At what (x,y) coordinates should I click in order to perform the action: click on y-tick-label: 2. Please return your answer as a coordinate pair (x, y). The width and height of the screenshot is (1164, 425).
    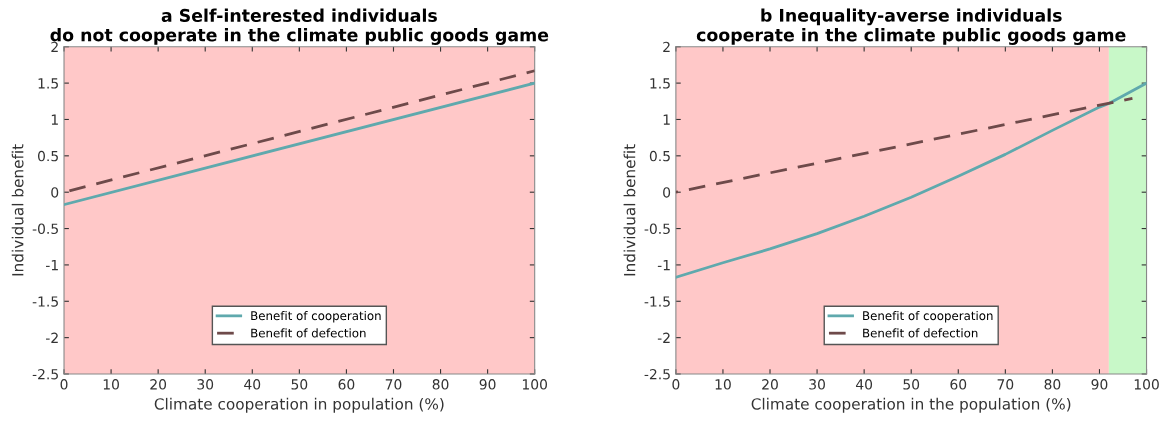
    Looking at the image, I should click on (666, 47).